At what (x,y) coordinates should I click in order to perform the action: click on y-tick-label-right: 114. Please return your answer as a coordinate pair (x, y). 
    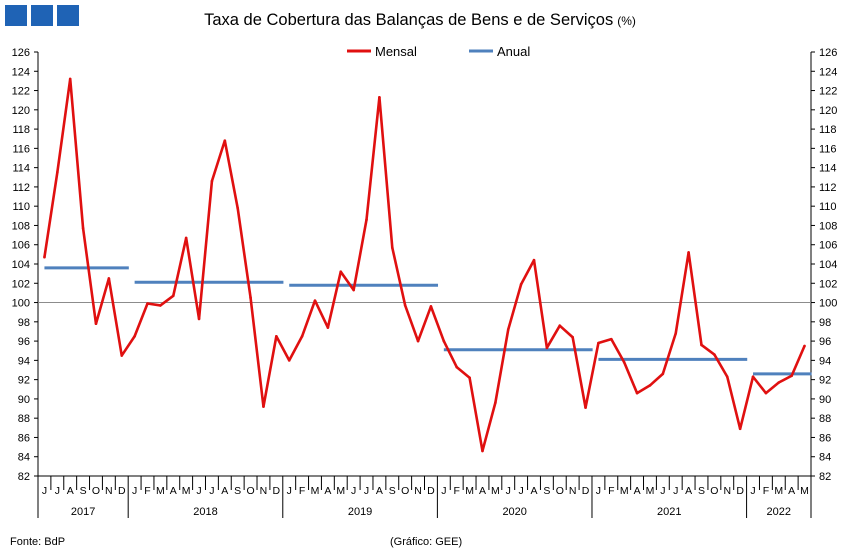
    Looking at the image, I should click on (828, 169).